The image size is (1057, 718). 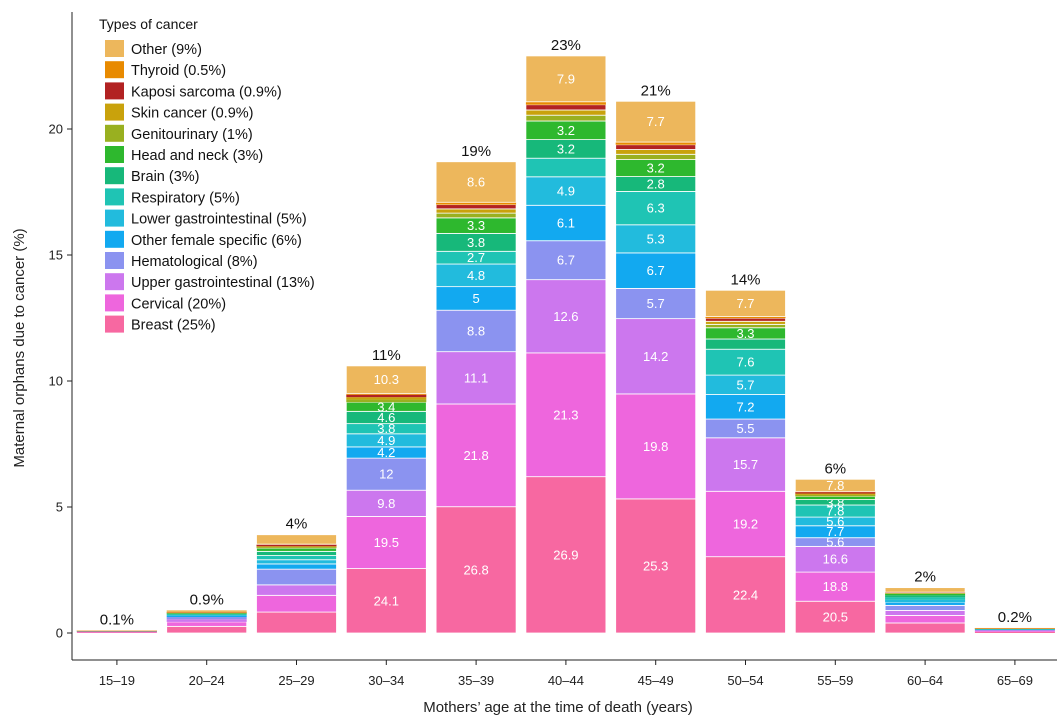 What do you see at coordinates (297, 524) in the screenshot?
I see `bar-total-label: 4%` at bounding box center [297, 524].